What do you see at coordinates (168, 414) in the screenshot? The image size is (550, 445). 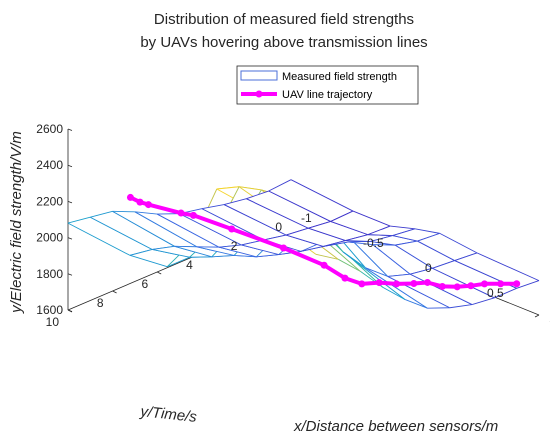 I see `y-axis-label: y/Time/s` at bounding box center [168, 414].